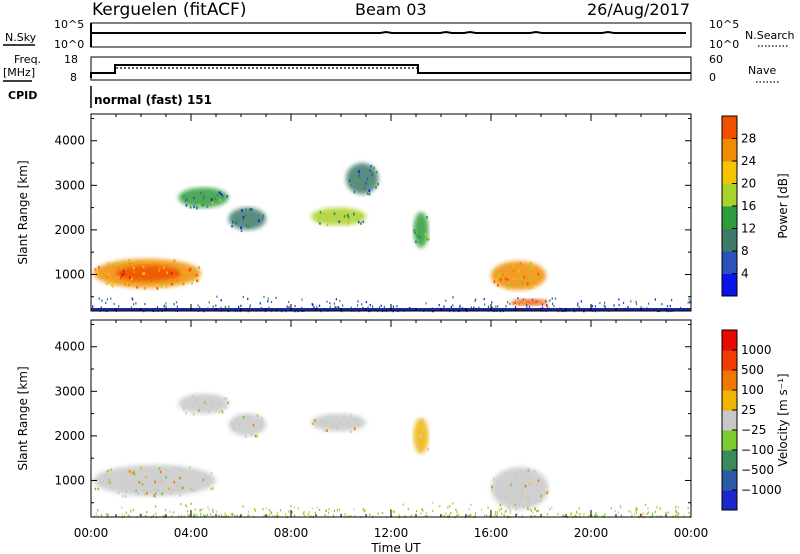 The image size is (800, 554). What do you see at coordinates (745, 274) in the screenshot?
I see `colorbar-tick-label: 4` at bounding box center [745, 274].